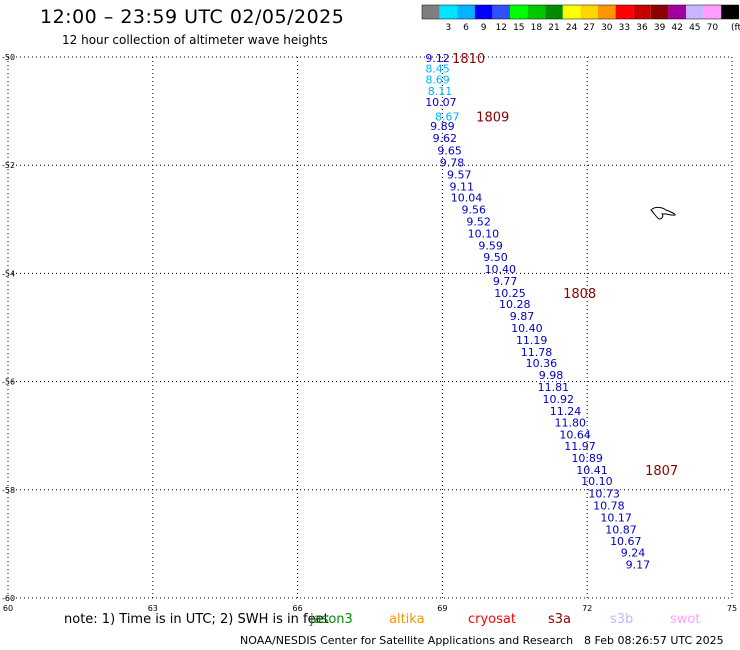 Image resolution: width=740 pixels, height=650 pixels. What do you see at coordinates (437, 58) in the screenshot?
I see `wave-height-label: 9.12` at bounding box center [437, 58].